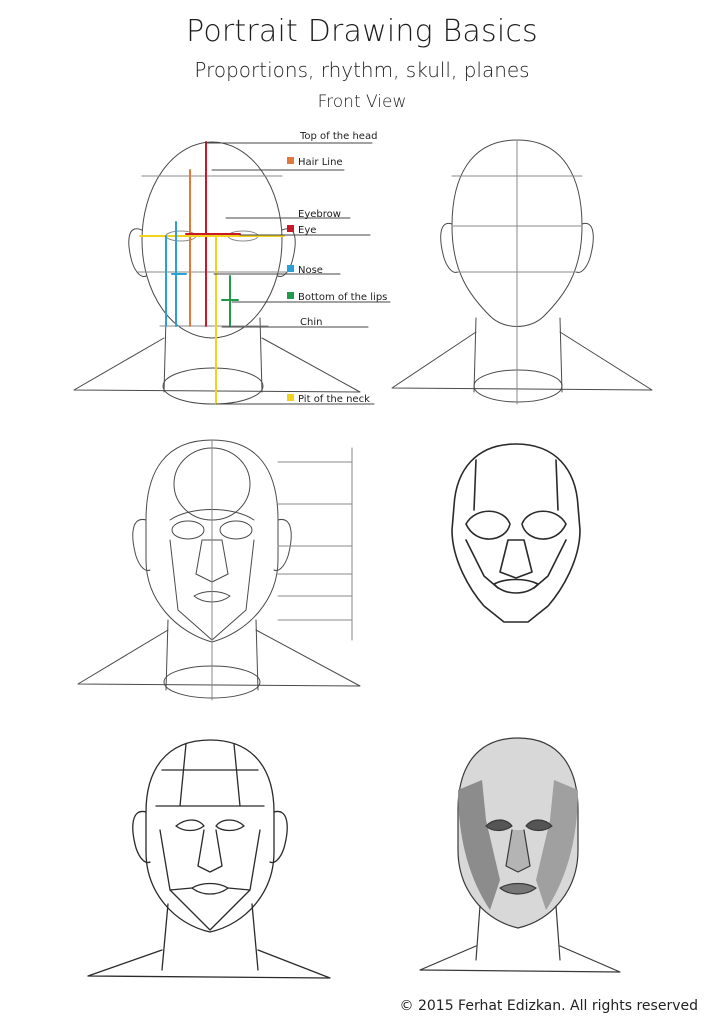 Image resolution: width=724 pixels, height=1024 pixels. Describe the element at coordinates (342, 297) in the screenshot. I see `label-bottom-of-lips: Bottom of the lips` at that location.